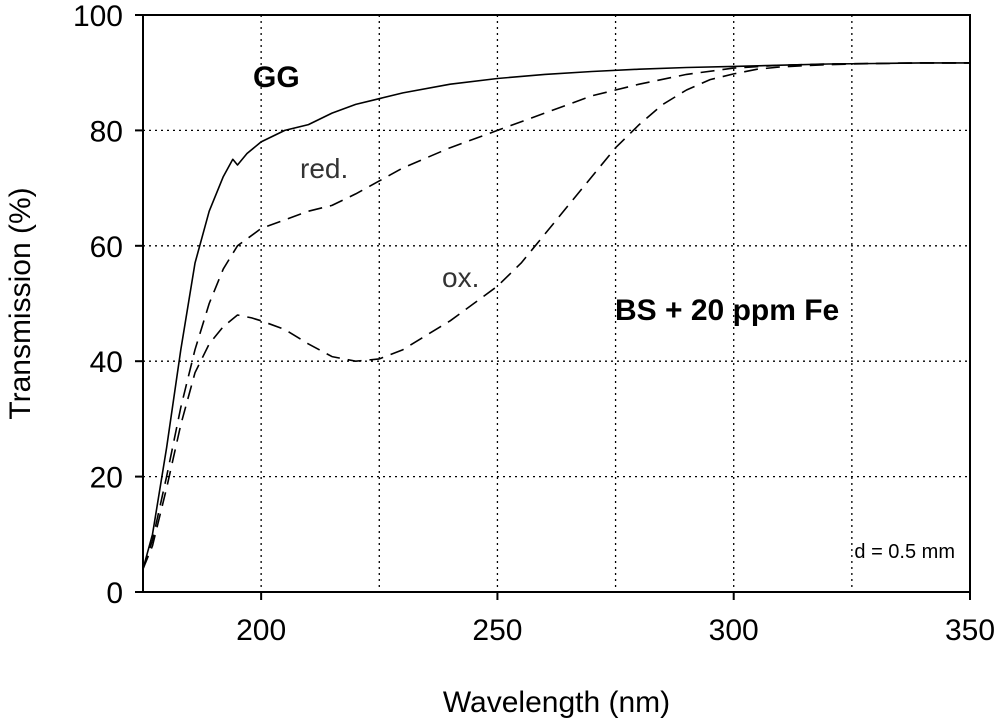  What do you see at coordinates (904, 552) in the screenshot?
I see `annotation-thickness: d = 0.5 mm` at bounding box center [904, 552].